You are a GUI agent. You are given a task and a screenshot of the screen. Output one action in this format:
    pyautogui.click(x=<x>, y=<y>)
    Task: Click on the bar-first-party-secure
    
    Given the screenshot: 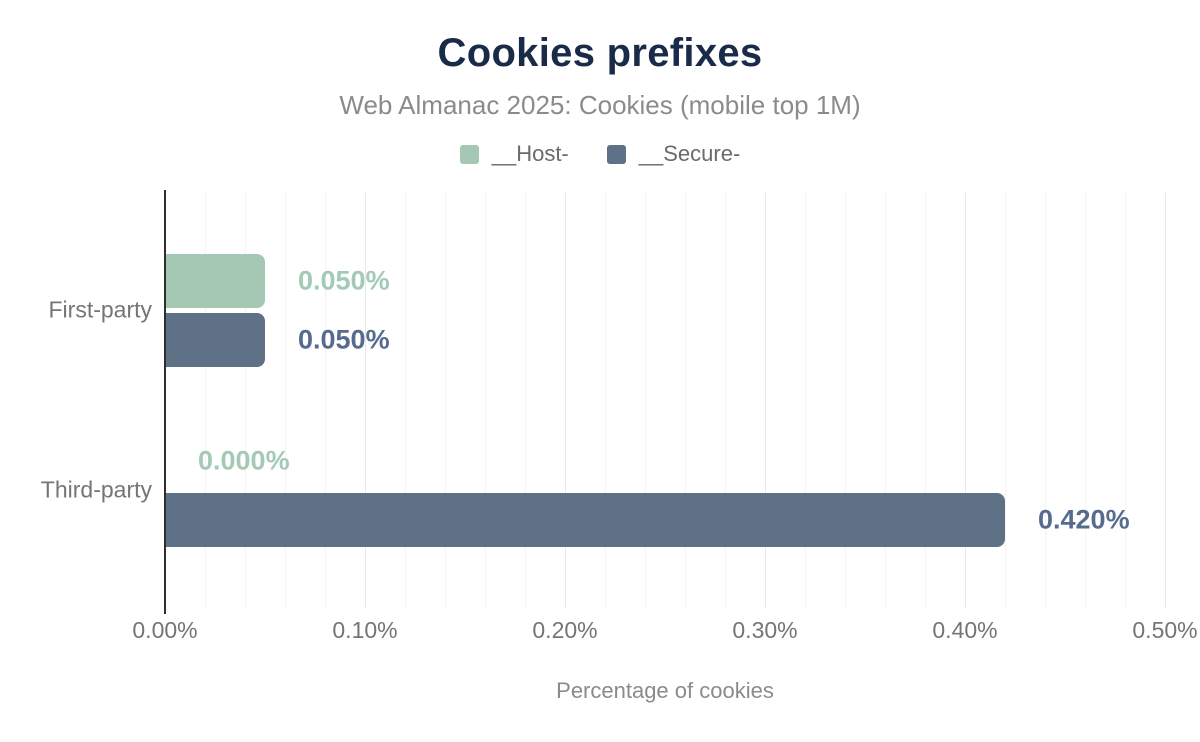 What is the action you would take?
    pyautogui.click(x=215, y=339)
    